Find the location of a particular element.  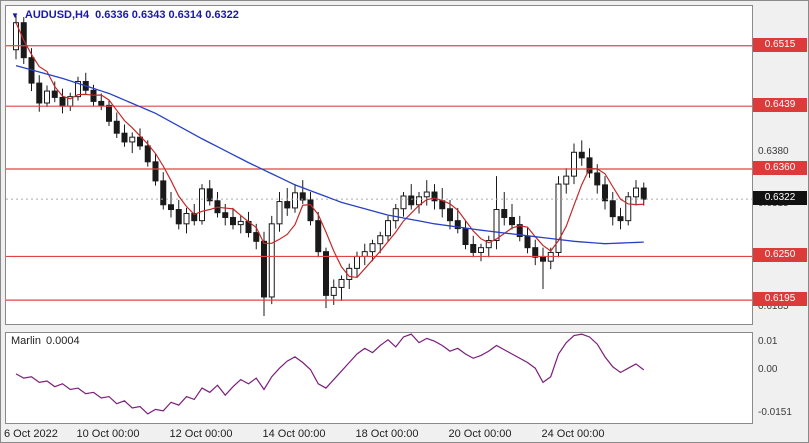

time-axis-label: 18 Oct 00:00 is located at coordinates (387, 434).